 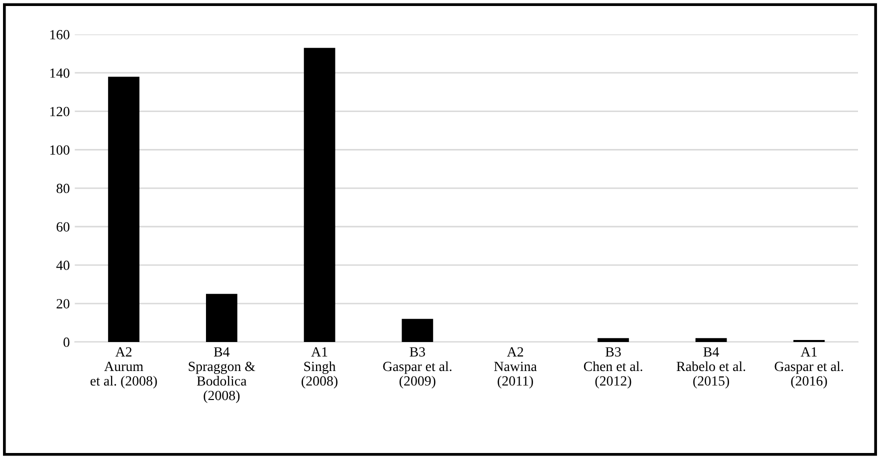 What do you see at coordinates (60, 150) in the screenshot?
I see `y-tick-label: 100` at bounding box center [60, 150].